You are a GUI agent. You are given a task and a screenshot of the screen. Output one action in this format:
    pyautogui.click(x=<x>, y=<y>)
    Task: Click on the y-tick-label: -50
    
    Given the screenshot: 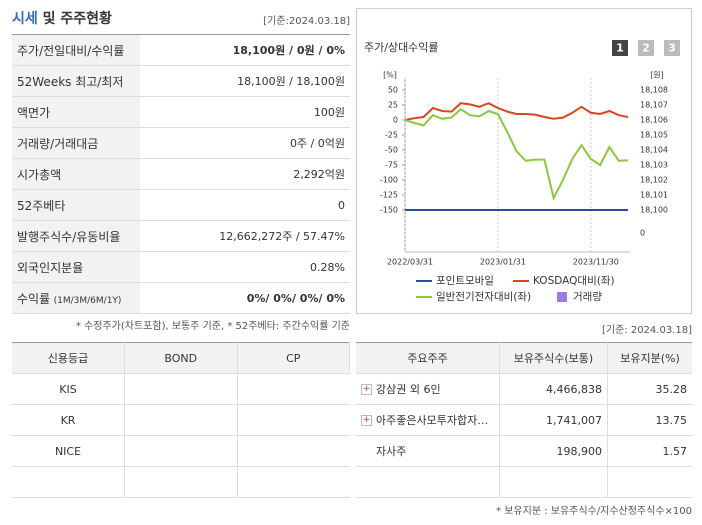 What is the action you would take?
    pyautogui.click(x=391, y=150)
    